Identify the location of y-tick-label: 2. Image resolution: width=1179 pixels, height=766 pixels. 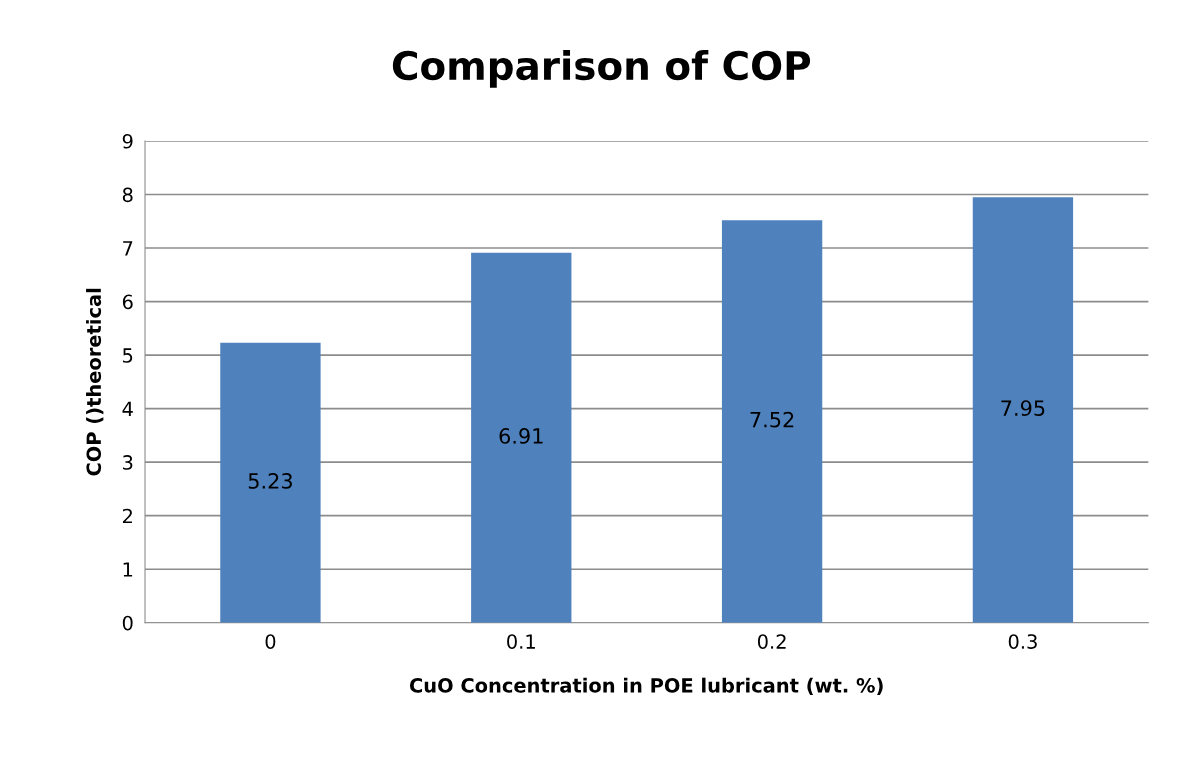
(127, 516).